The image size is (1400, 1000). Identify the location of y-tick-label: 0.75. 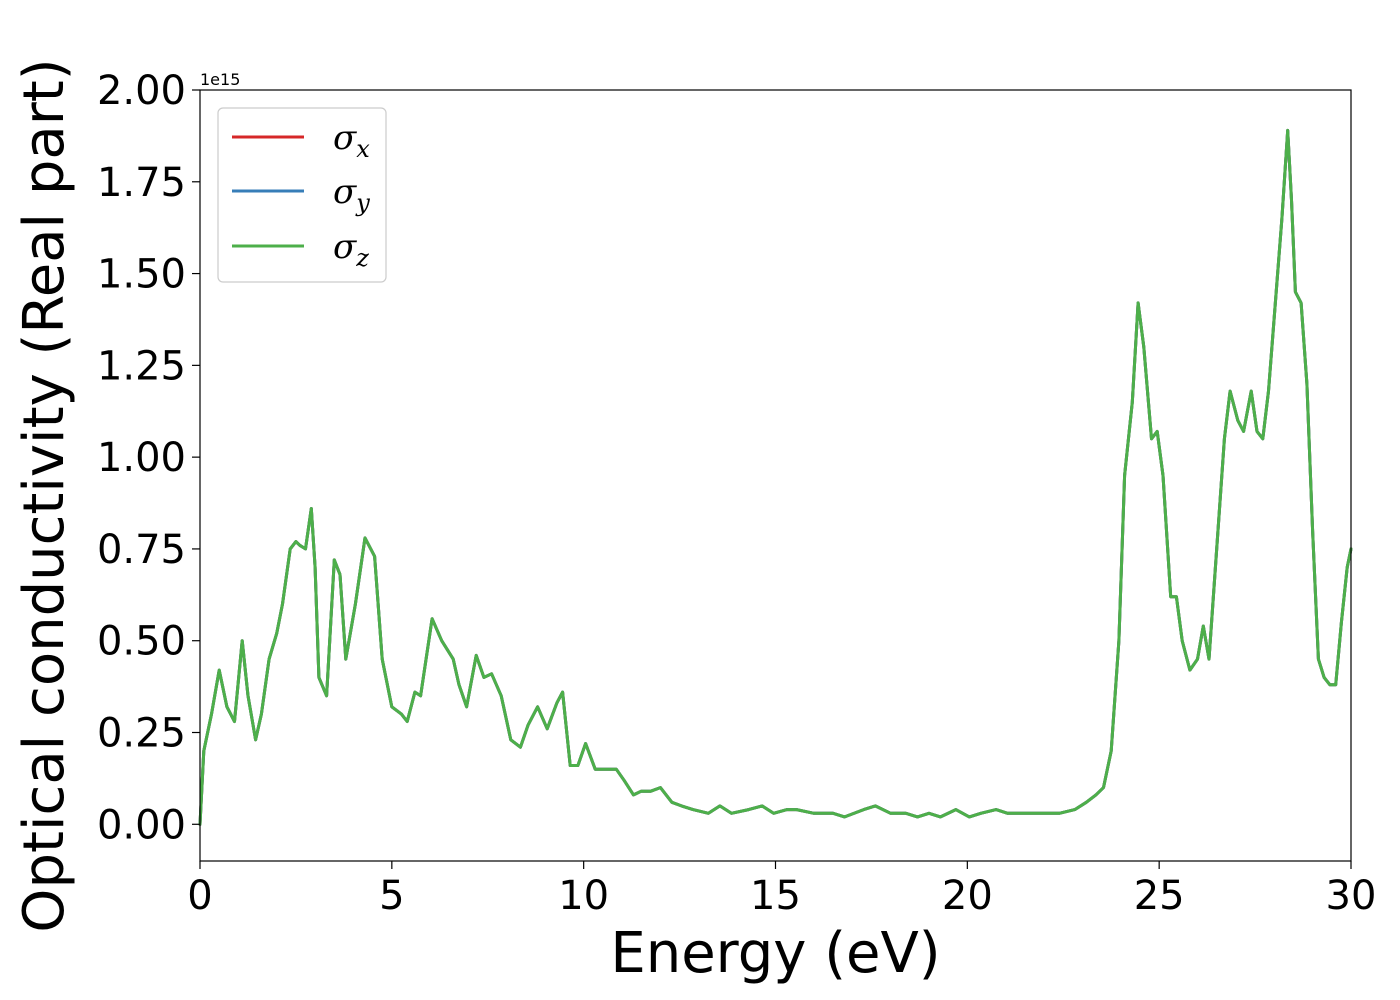
(141, 550).